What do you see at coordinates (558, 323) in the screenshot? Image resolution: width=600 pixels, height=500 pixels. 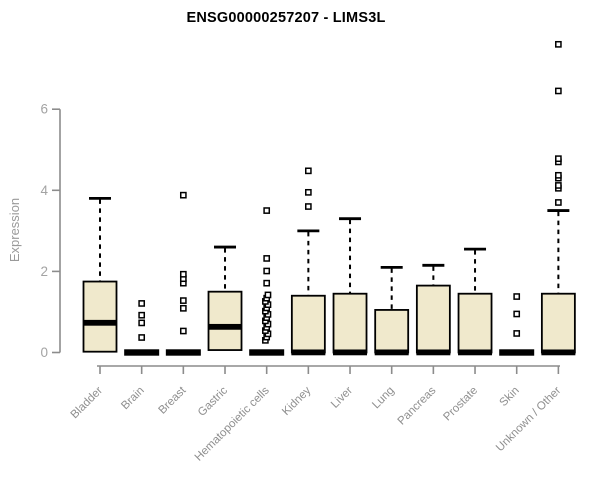 I see `box-unknown-other` at bounding box center [558, 323].